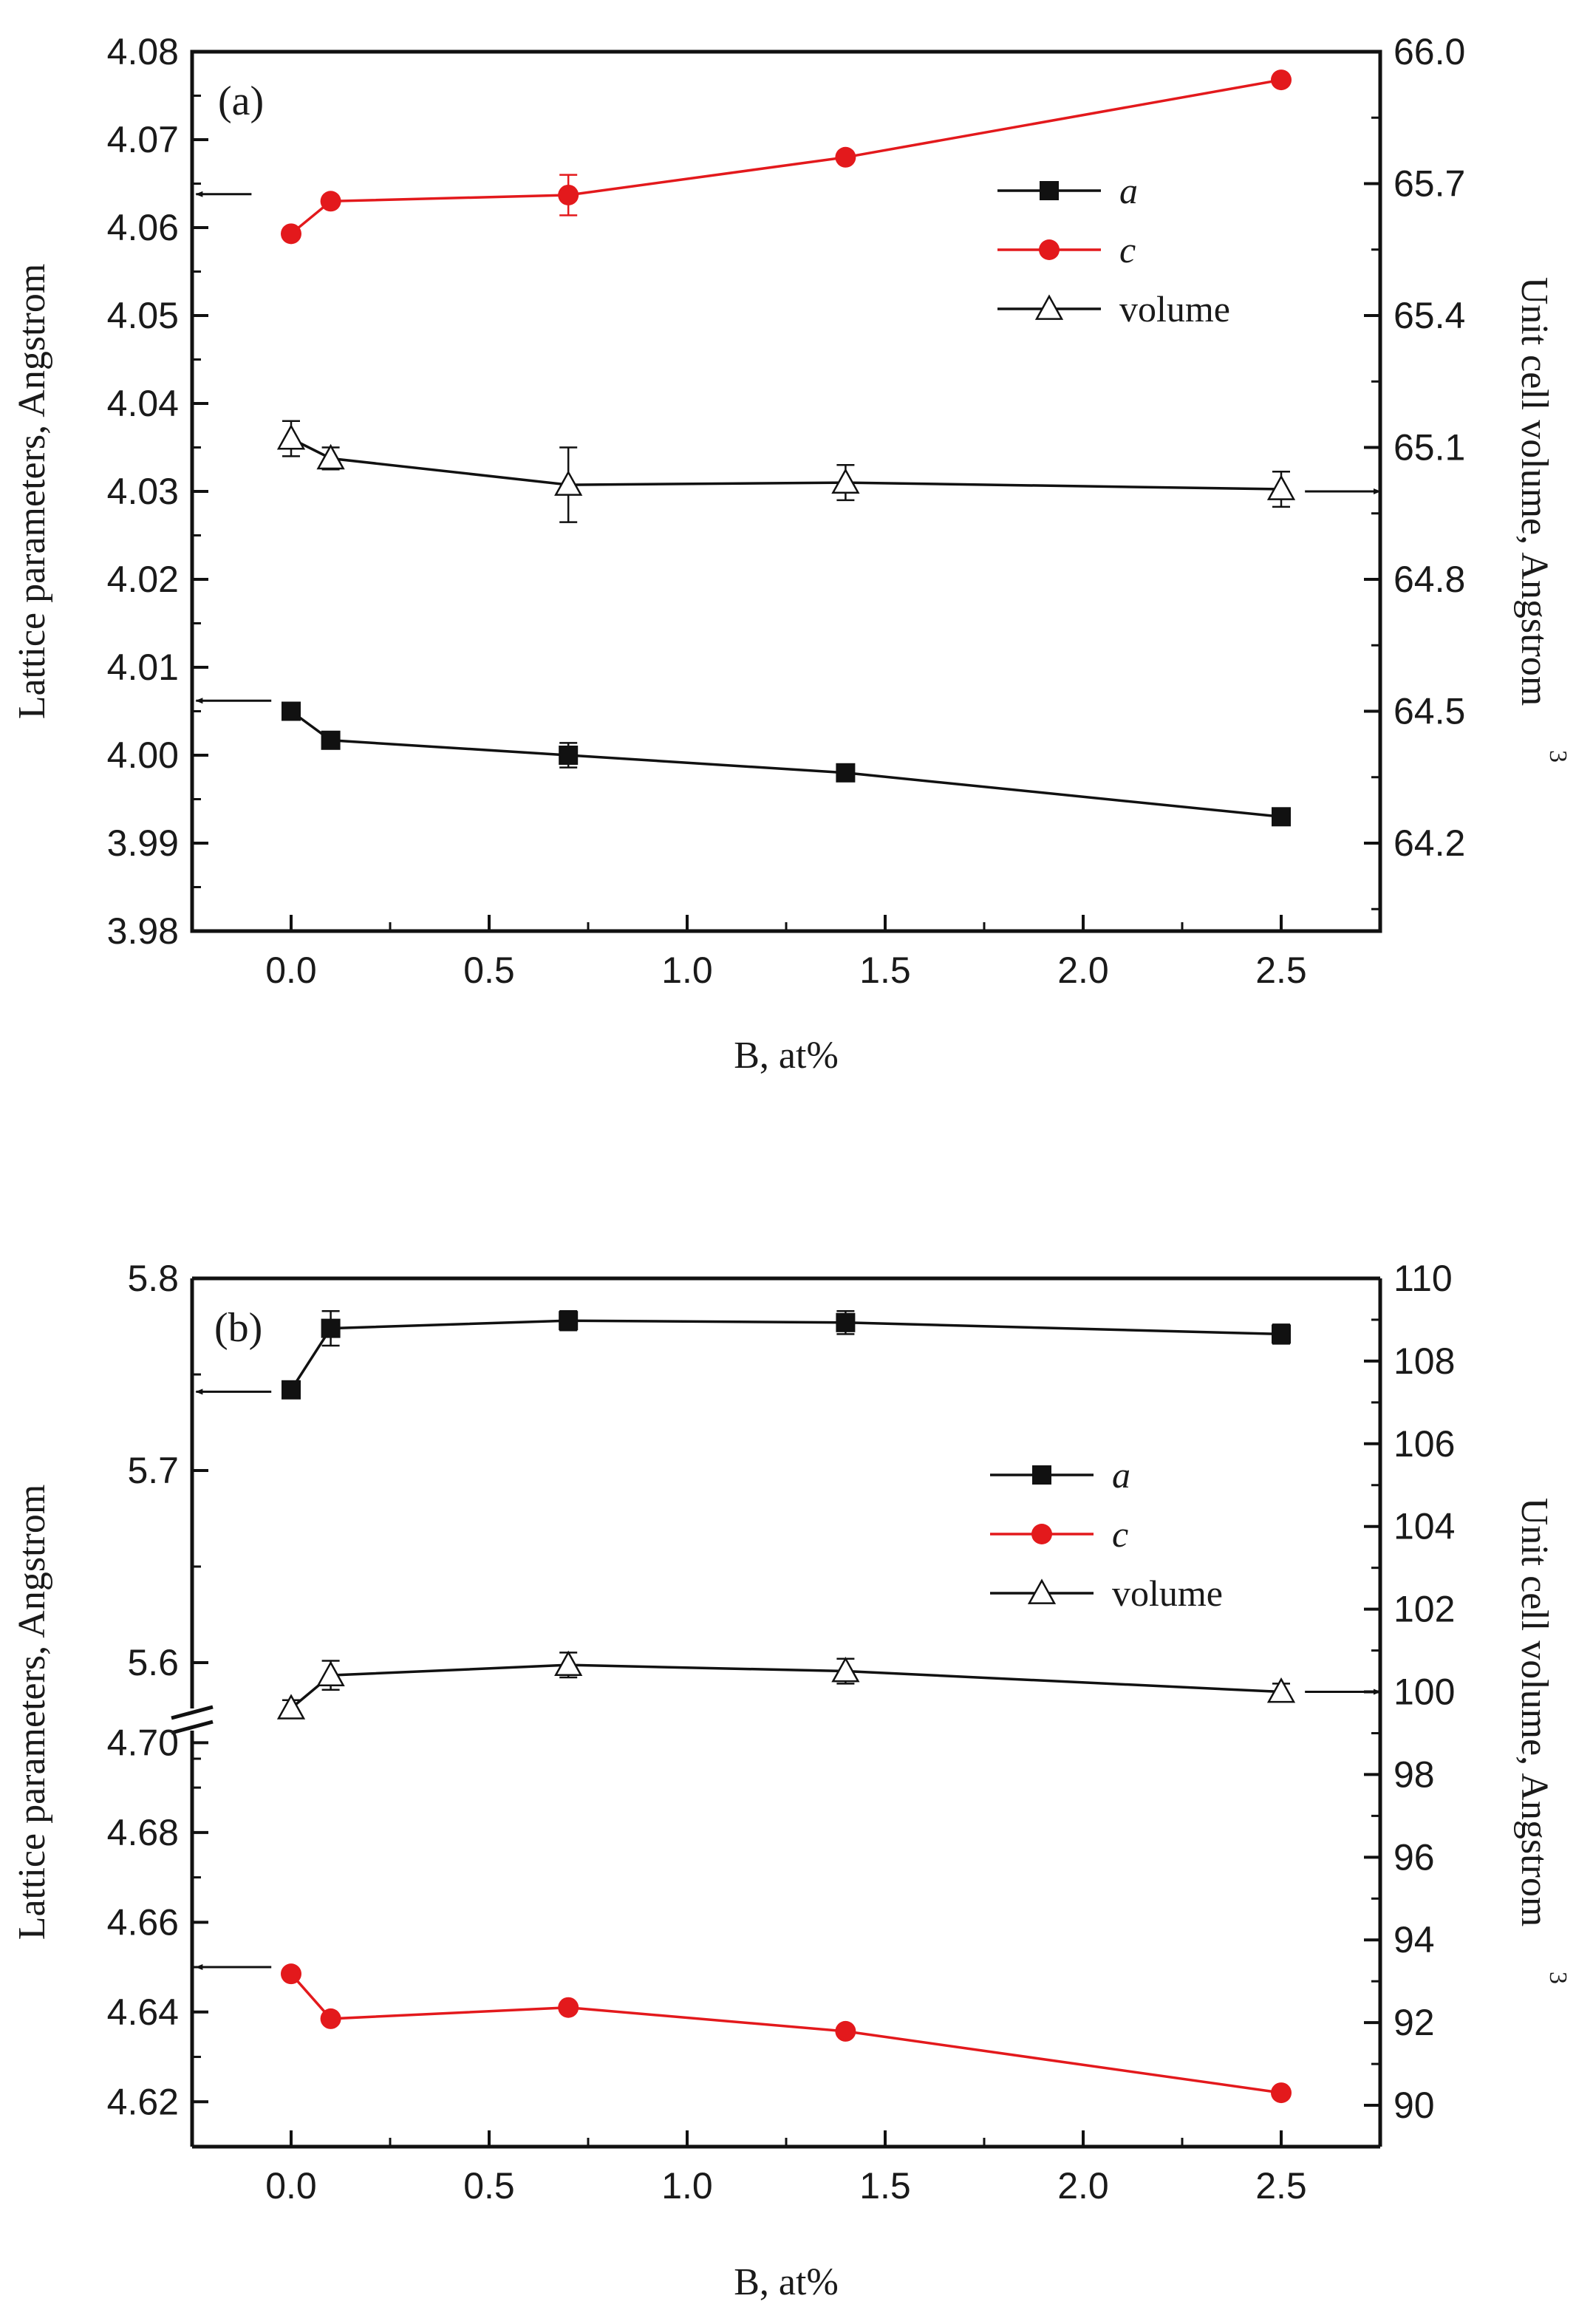  What do you see at coordinates (1424, 1609) in the screenshot?
I see `y-right-tick-label-b: 102` at bounding box center [1424, 1609].